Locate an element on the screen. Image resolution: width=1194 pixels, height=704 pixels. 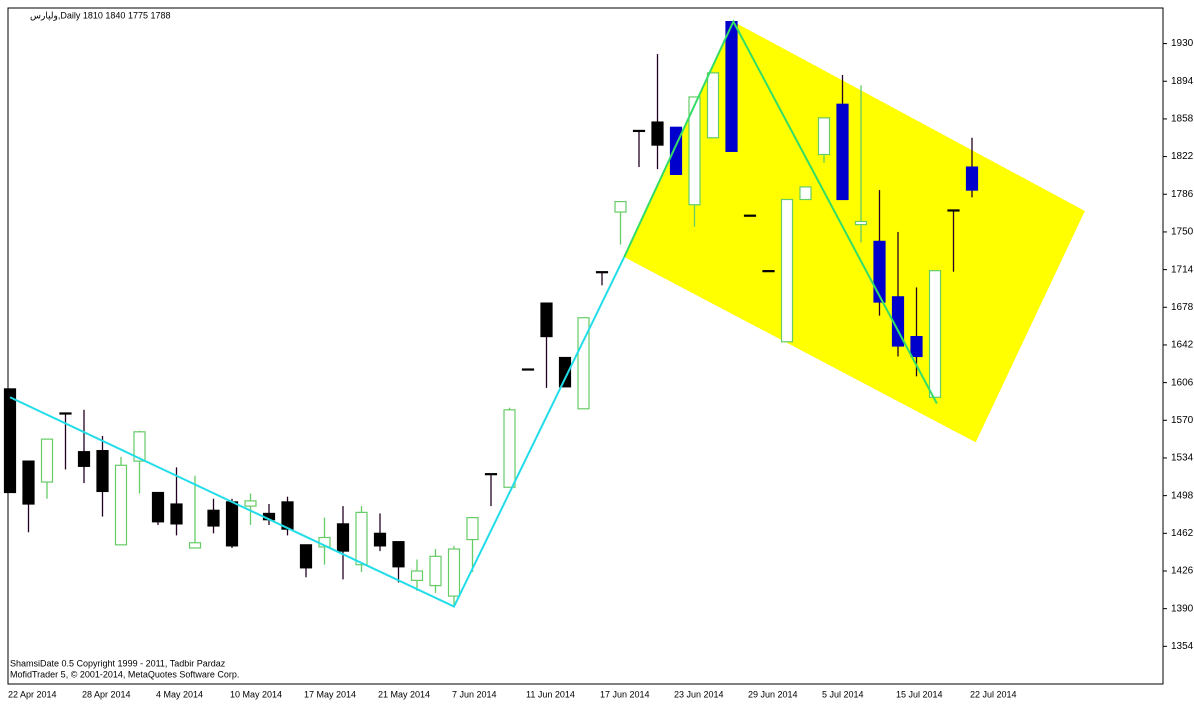
x-tick-label: 4 May 2014 is located at coordinates (179, 694).